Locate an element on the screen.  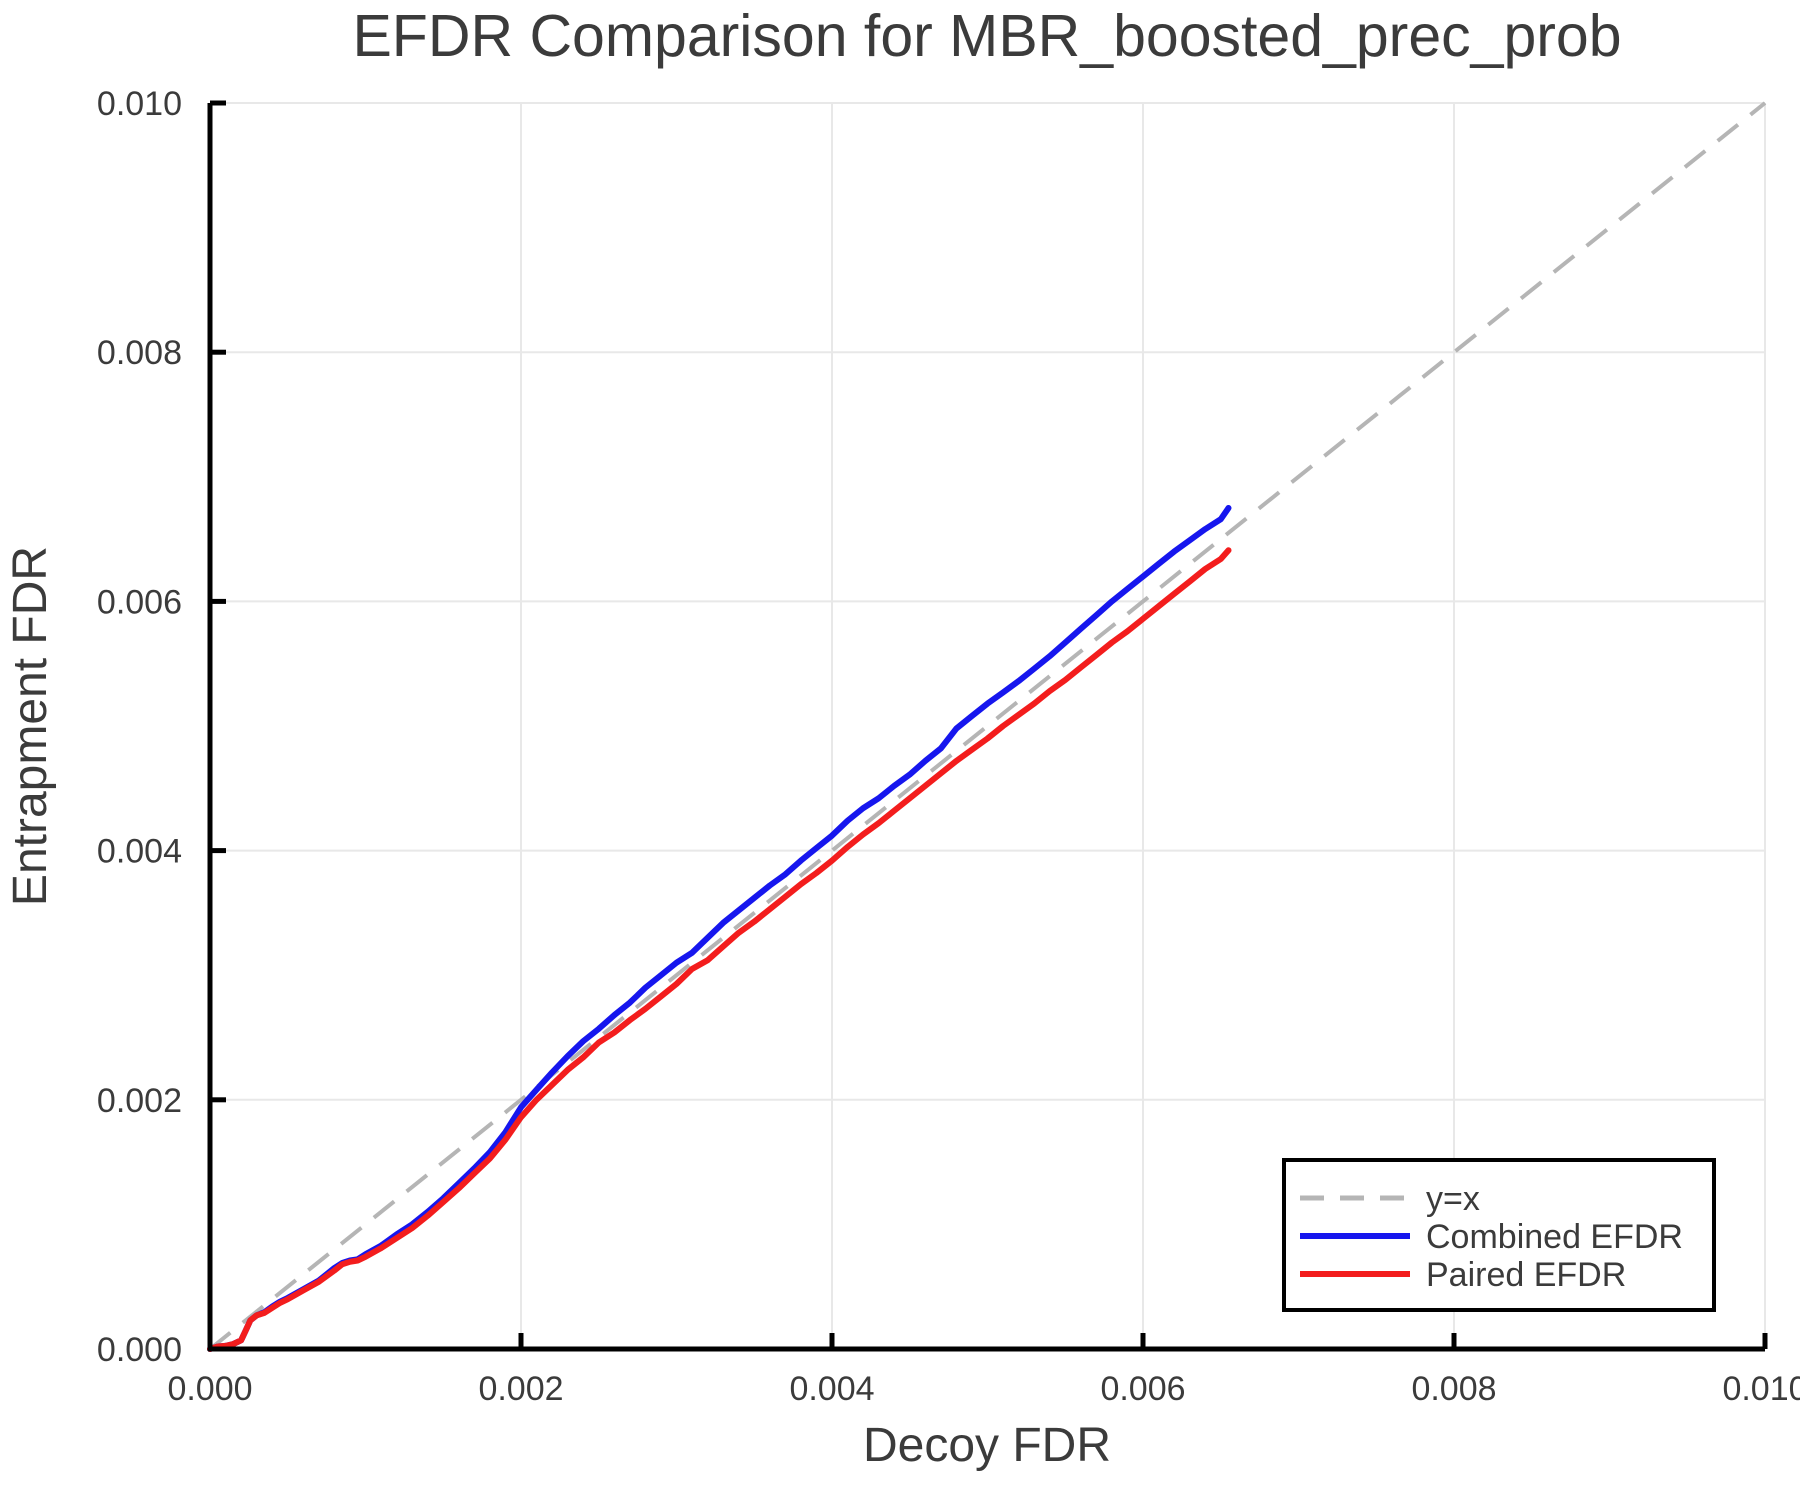
x-tick-label: 0.008 is located at coordinates (1453, 1389).